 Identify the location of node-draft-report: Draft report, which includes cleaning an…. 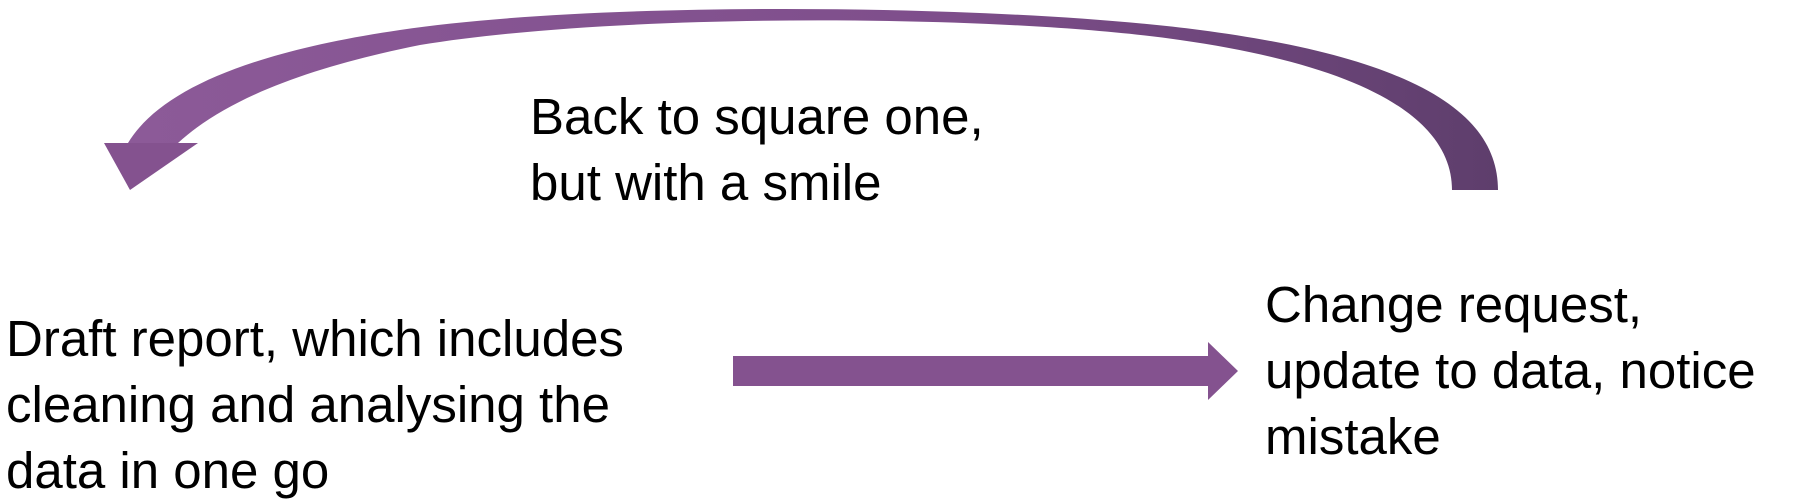
(315, 403).